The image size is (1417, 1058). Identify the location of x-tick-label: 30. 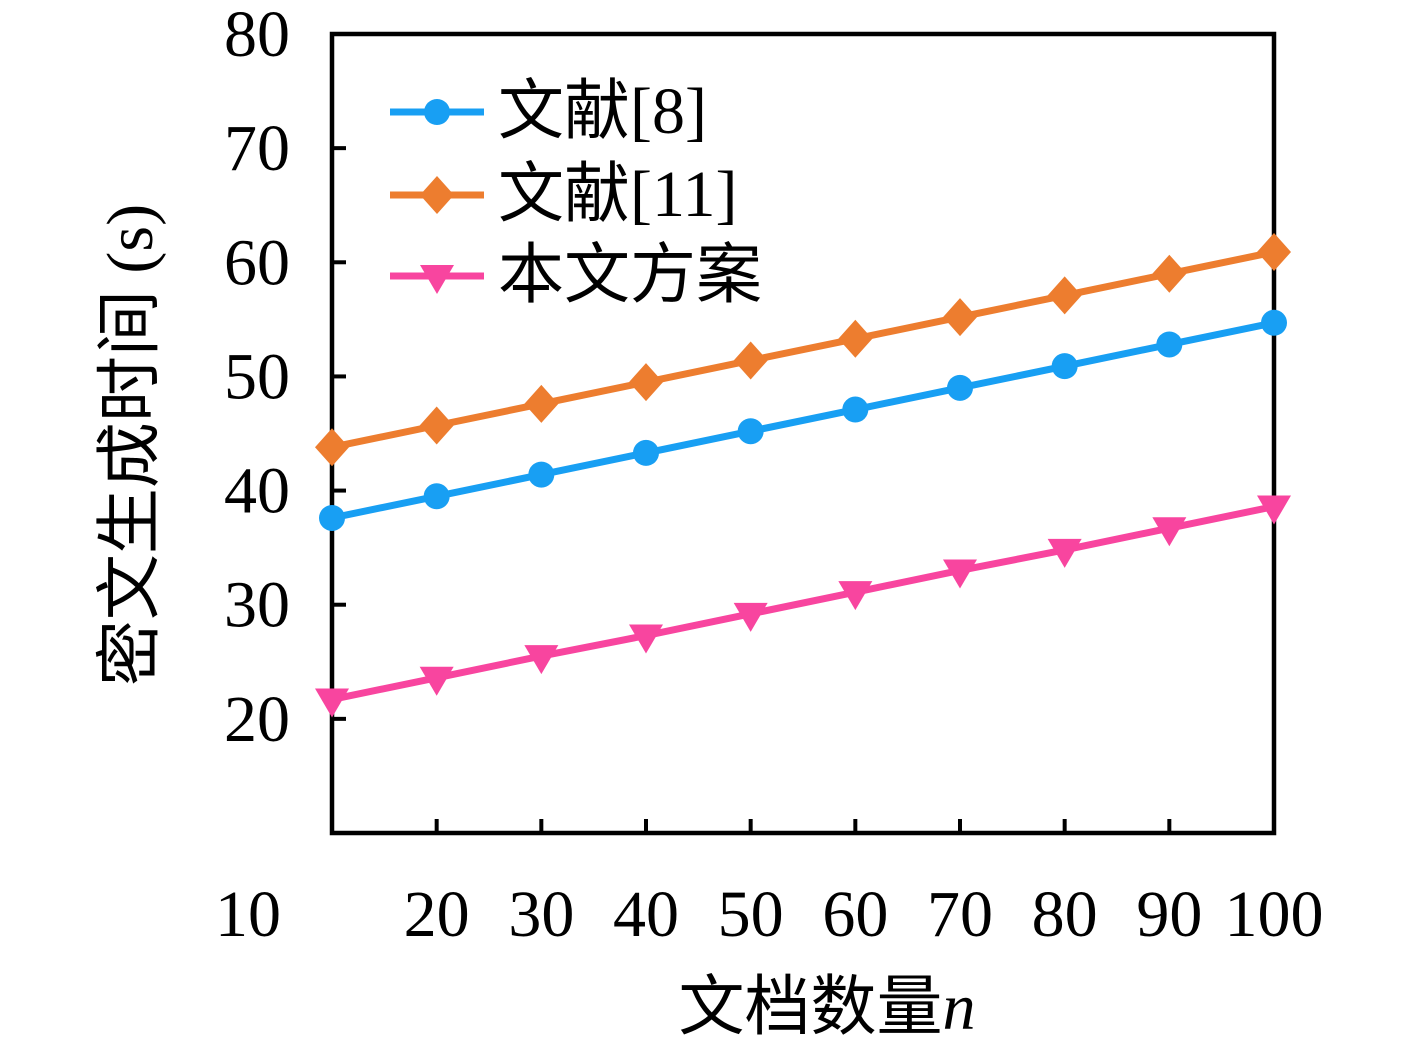
(541, 914).